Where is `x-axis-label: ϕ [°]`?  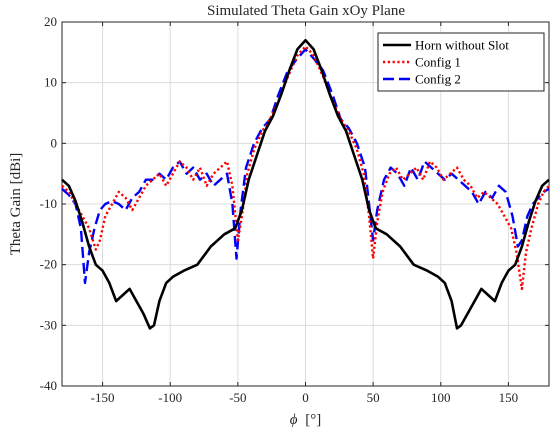
x-axis-label: ϕ [°] is located at coordinates (306, 420).